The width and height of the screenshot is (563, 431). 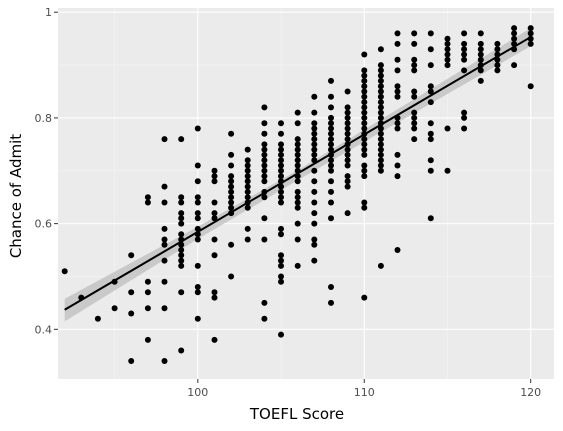 What do you see at coordinates (530, 392) in the screenshot?
I see `x-tick-label: 120` at bounding box center [530, 392].